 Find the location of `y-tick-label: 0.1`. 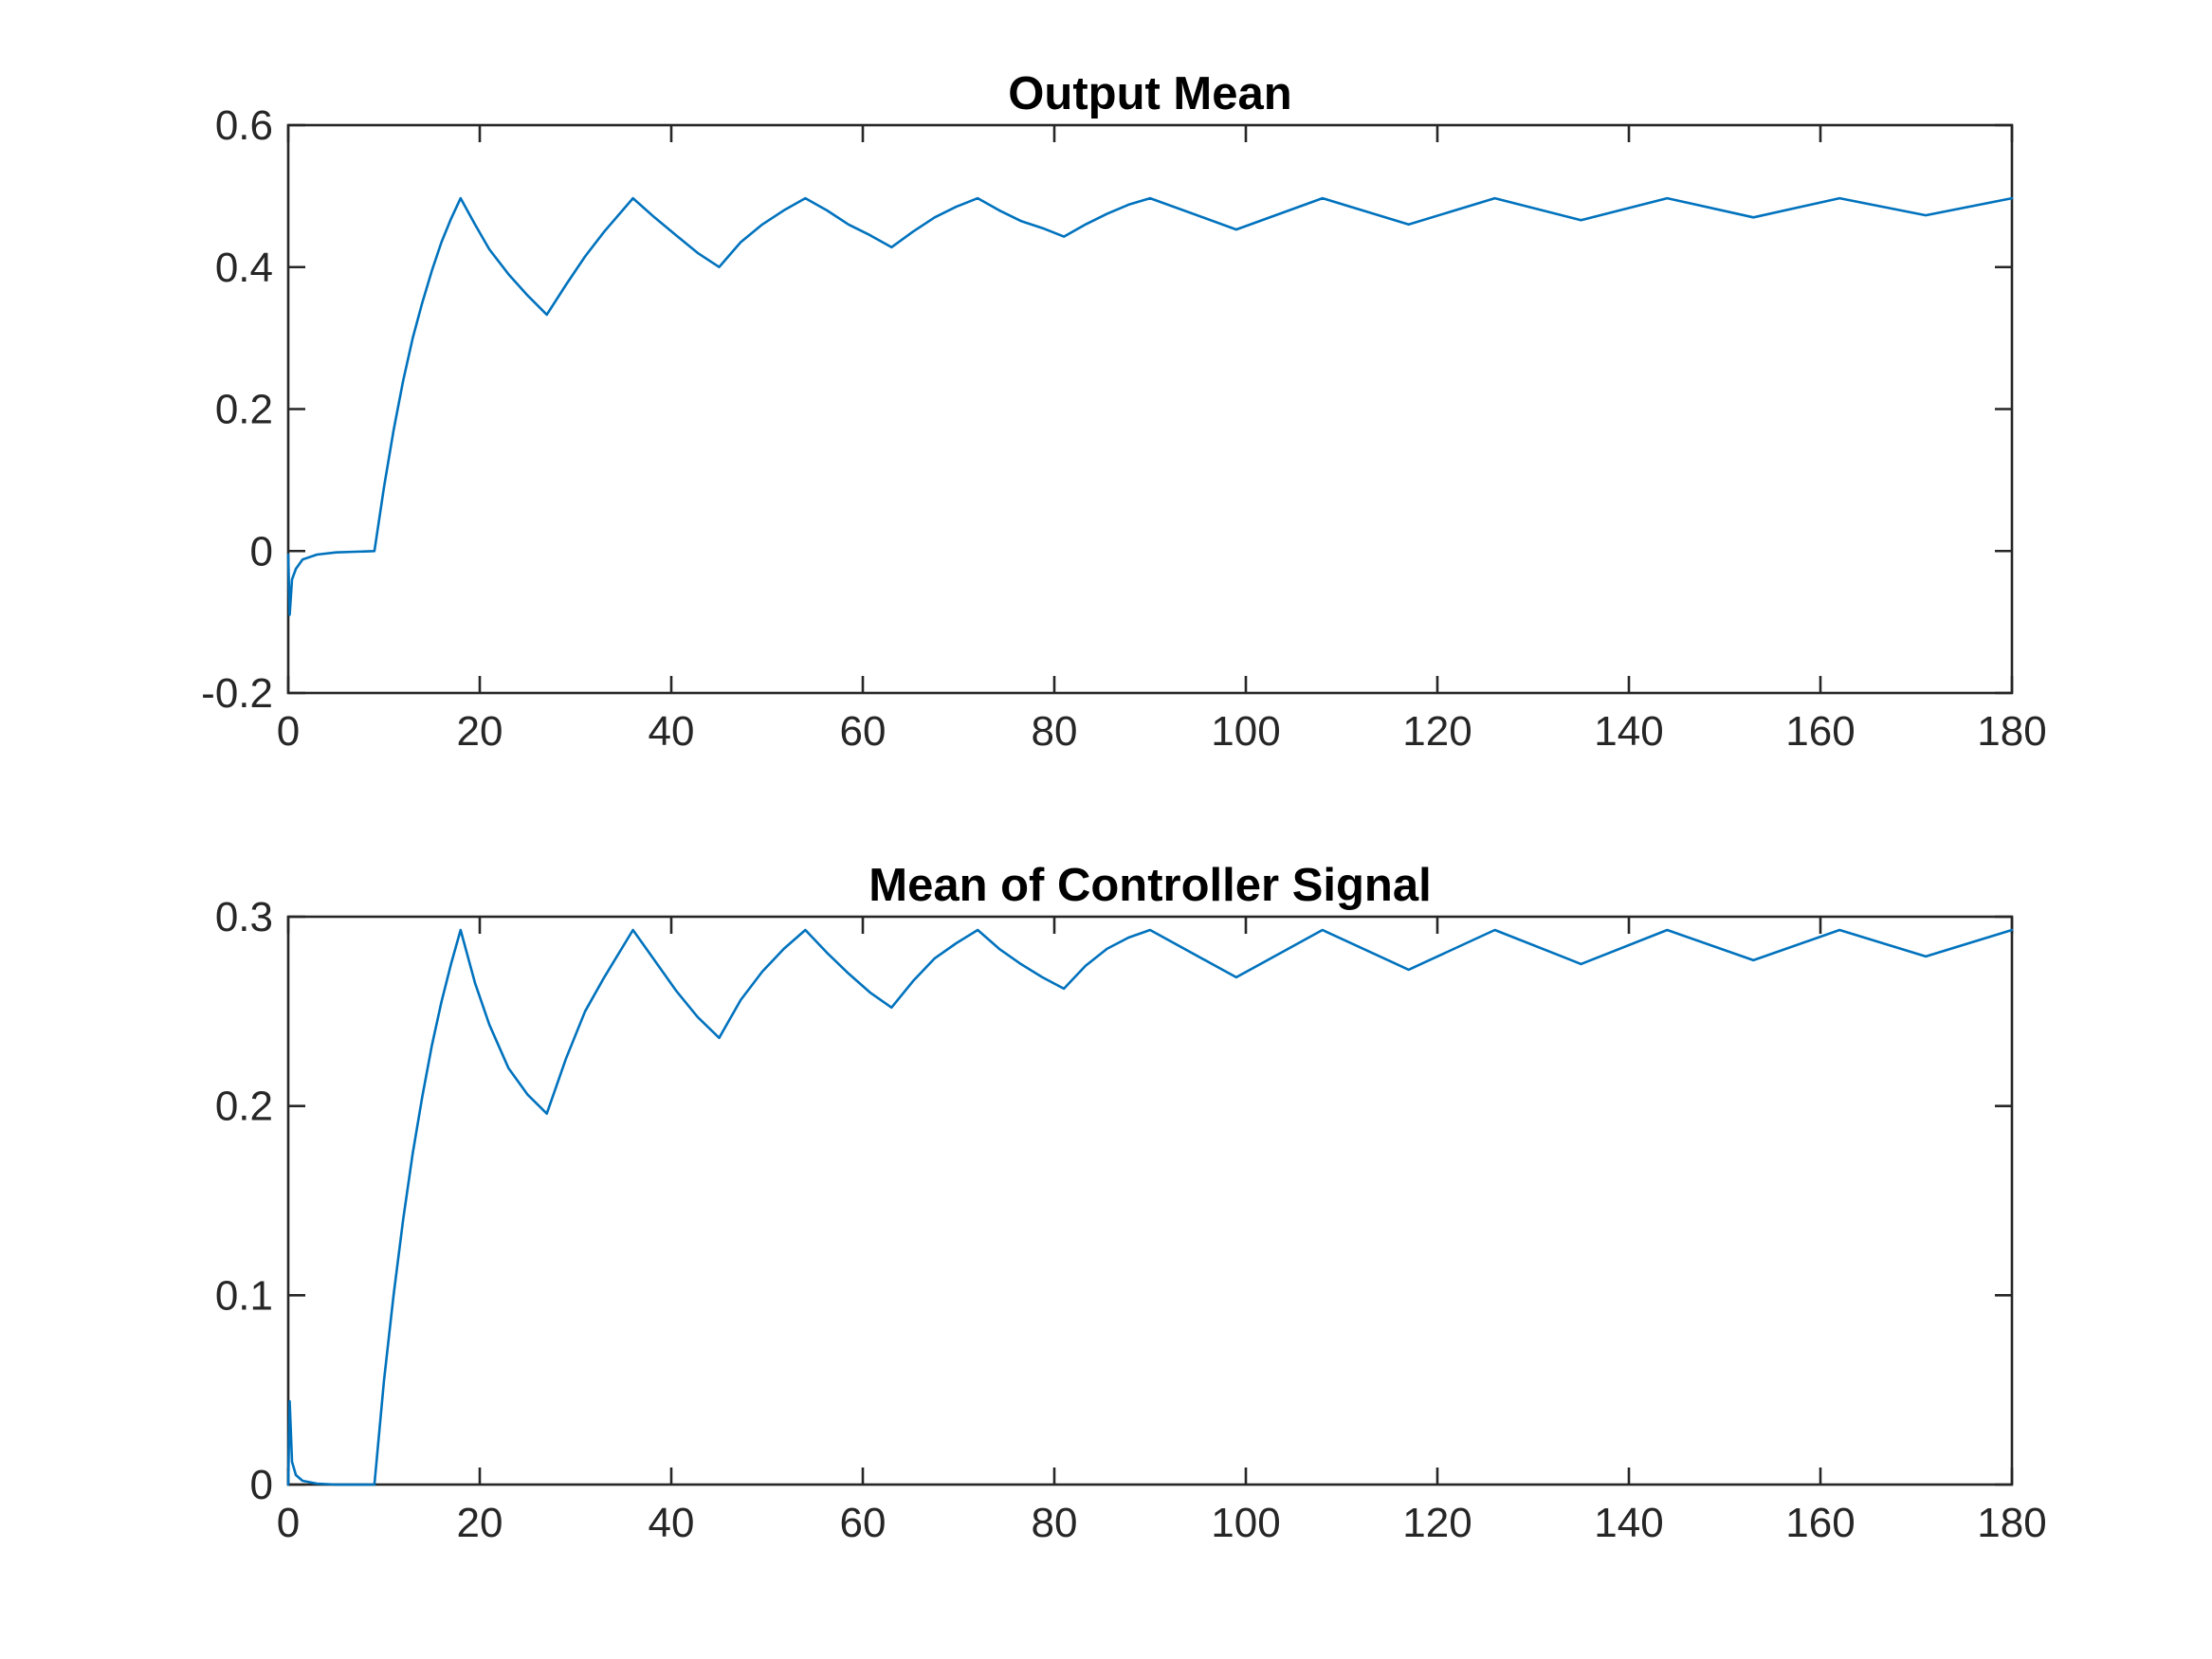

y-tick-label: 0.1 is located at coordinates (244, 1295).